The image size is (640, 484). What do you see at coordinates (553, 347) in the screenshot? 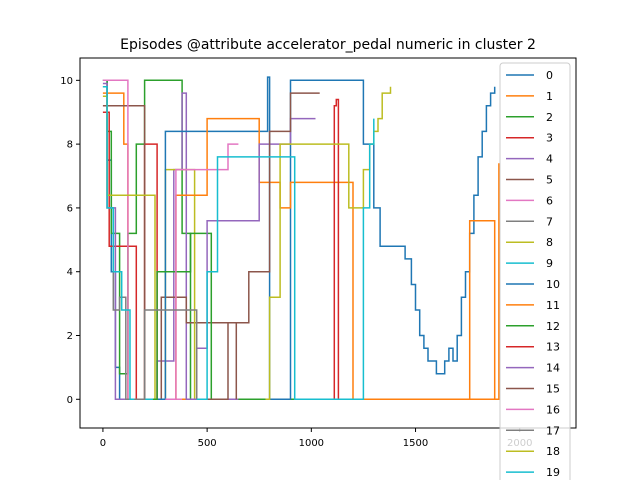
I see `legend-label-13: 13` at bounding box center [553, 347].